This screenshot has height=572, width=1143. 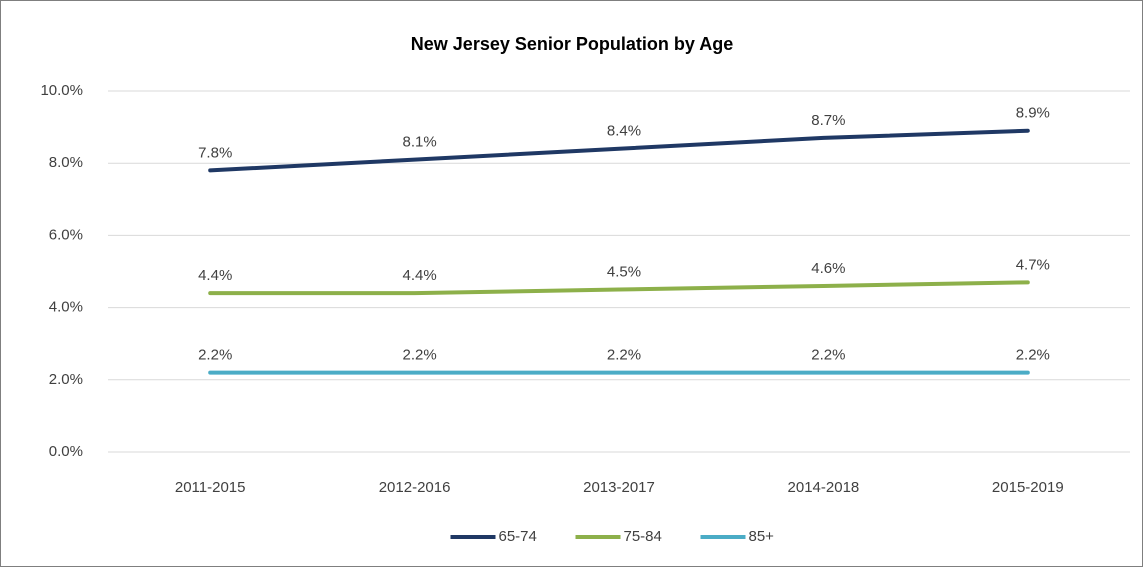 What do you see at coordinates (518, 536) in the screenshot?
I see `legend-label: 65-74` at bounding box center [518, 536].